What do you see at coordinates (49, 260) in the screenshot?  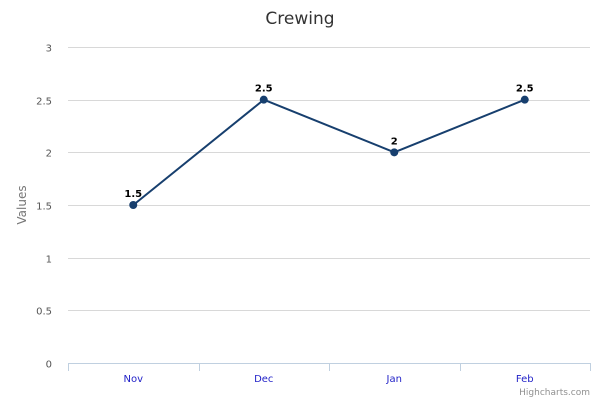 I see `y-tick-label: 1` at bounding box center [49, 260].